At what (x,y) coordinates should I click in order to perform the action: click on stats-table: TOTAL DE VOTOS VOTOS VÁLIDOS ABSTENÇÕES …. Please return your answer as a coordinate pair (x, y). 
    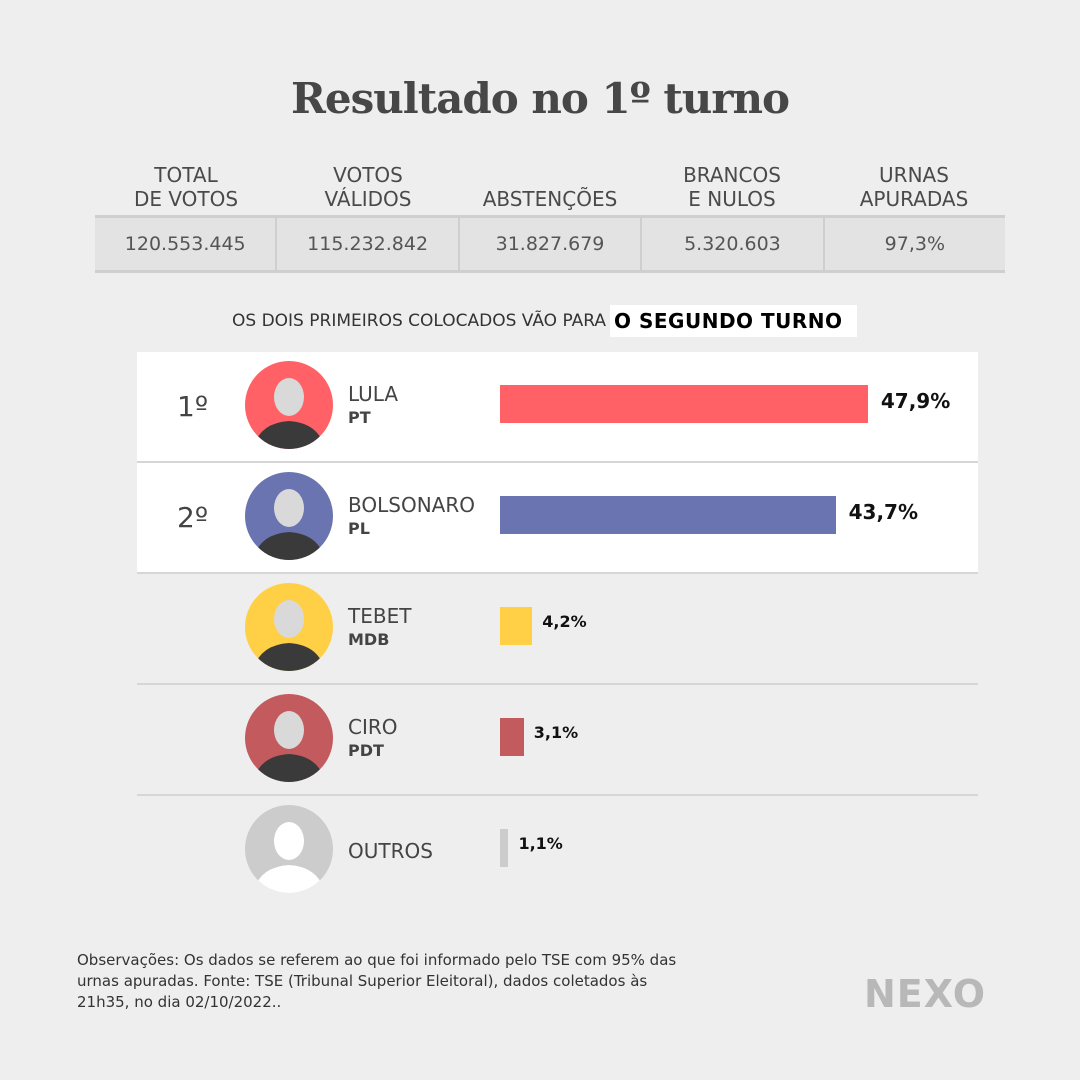
    Looking at the image, I should click on (550, 216).